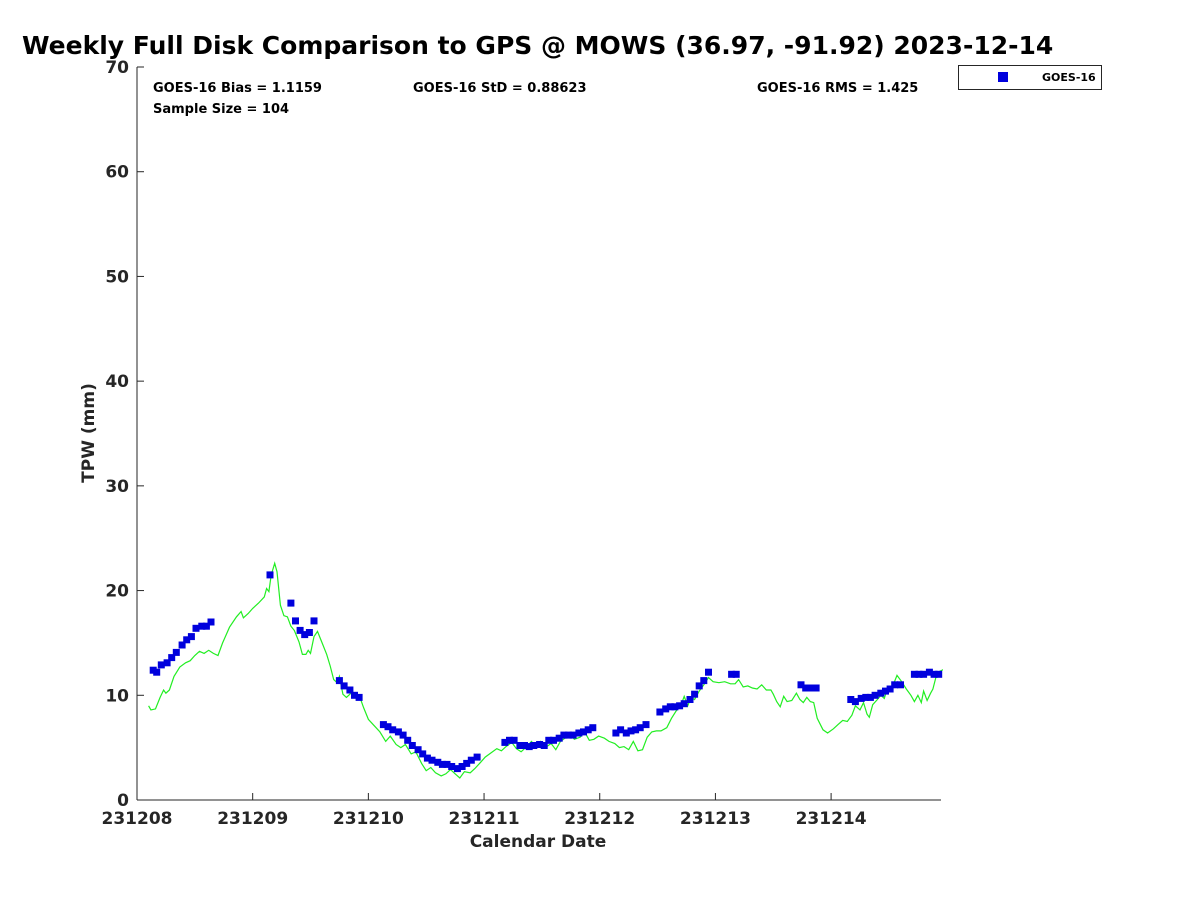  What do you see at coordinates (1069, 77) in the screenshot?
I see `legend-label: GOES-16` at bounding box center [1069, 77].